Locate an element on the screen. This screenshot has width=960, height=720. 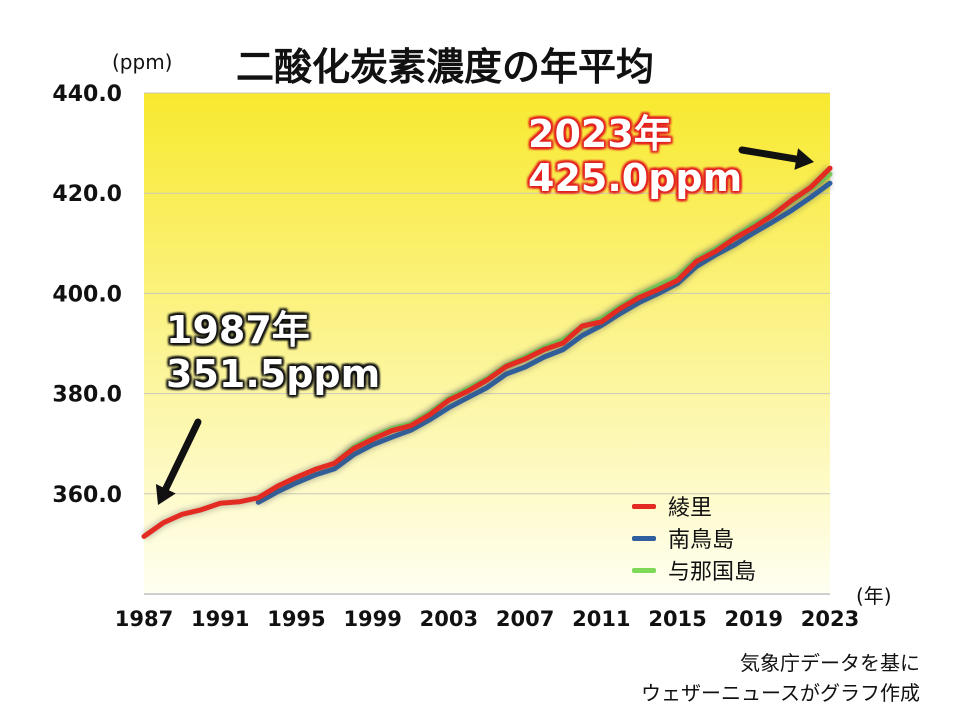
legend-label-minamitorishima: 南鳥島 is located at coordinates (701, 540).